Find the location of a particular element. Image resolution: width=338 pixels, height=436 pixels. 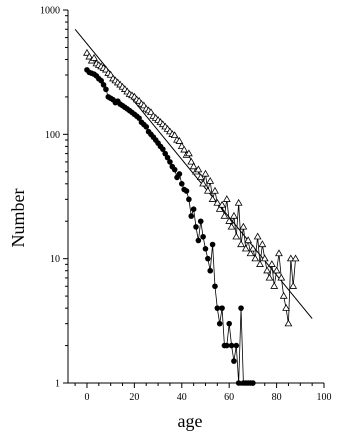

y-tick-label: 1 is located at coordinates (57, 384).